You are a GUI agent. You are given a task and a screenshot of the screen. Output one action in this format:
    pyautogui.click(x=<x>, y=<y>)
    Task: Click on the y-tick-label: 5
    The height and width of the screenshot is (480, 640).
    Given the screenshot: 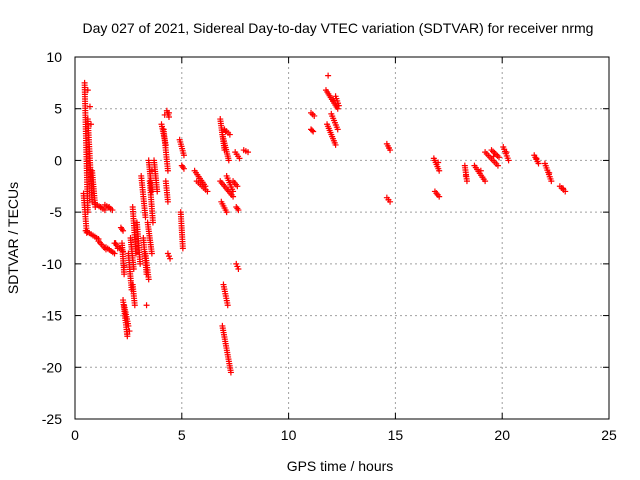 What is the action you would take?
    pyautogui.click(x=58, y=109)
    